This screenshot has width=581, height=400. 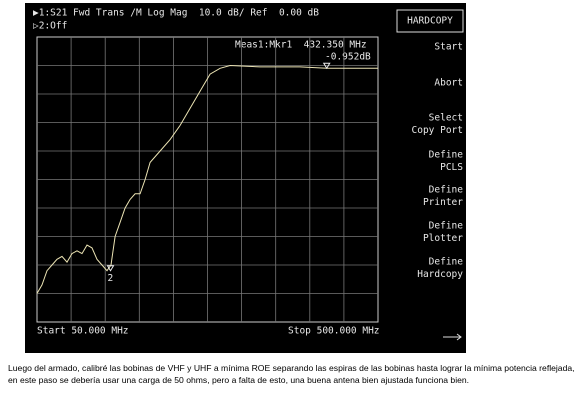 What do you see at coordinates (301, 45) in the screenshot?
I see `marker-readout: Meas1:Mkr1 432.350 MHz` at bounding box center [301, 45].